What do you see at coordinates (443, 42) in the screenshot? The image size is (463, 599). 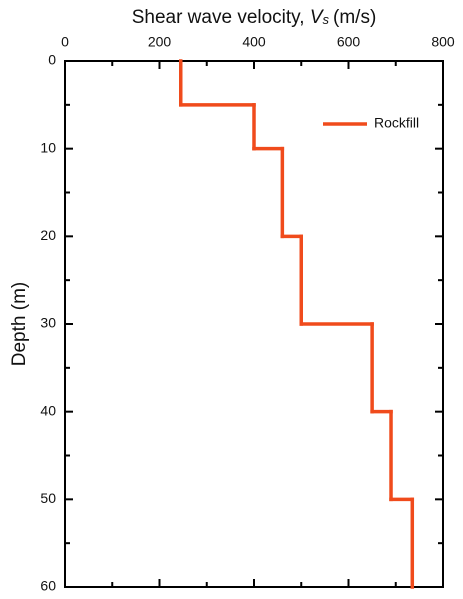 I see `x-tick-label: 800` at bounding box center [443, 42].